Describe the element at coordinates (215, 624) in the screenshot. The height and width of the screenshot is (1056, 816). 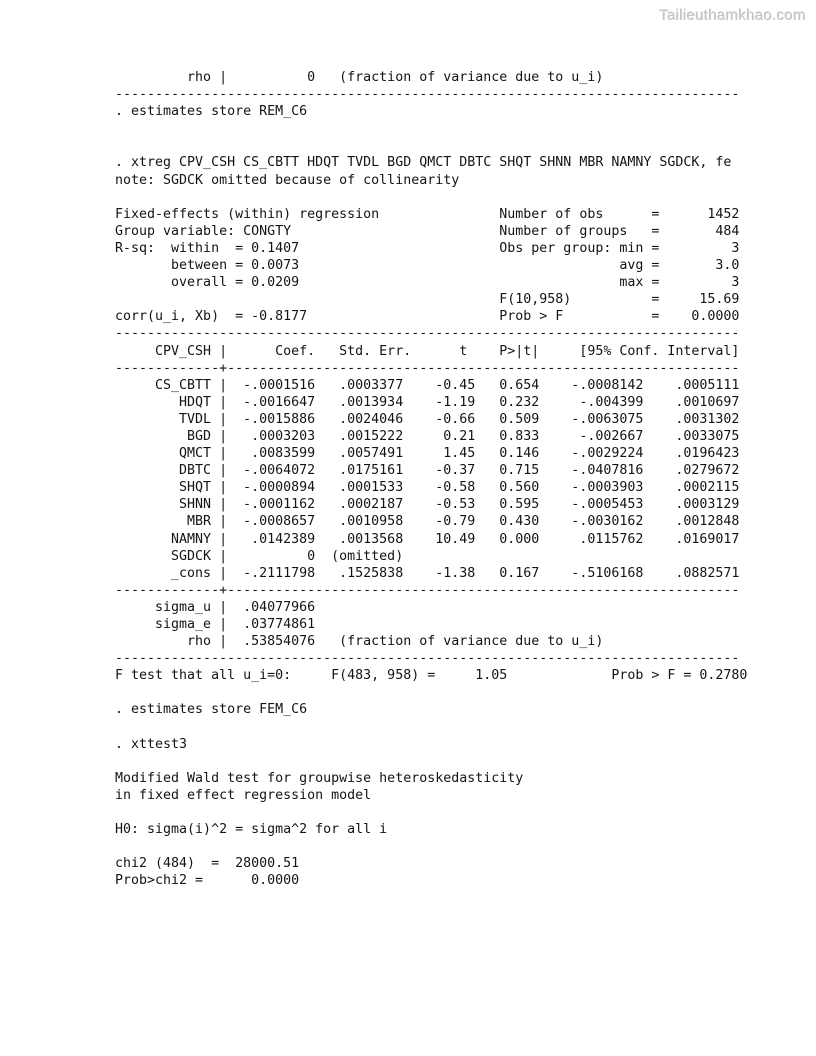
I see `output-line: sigma_e | .03774861` at that location.